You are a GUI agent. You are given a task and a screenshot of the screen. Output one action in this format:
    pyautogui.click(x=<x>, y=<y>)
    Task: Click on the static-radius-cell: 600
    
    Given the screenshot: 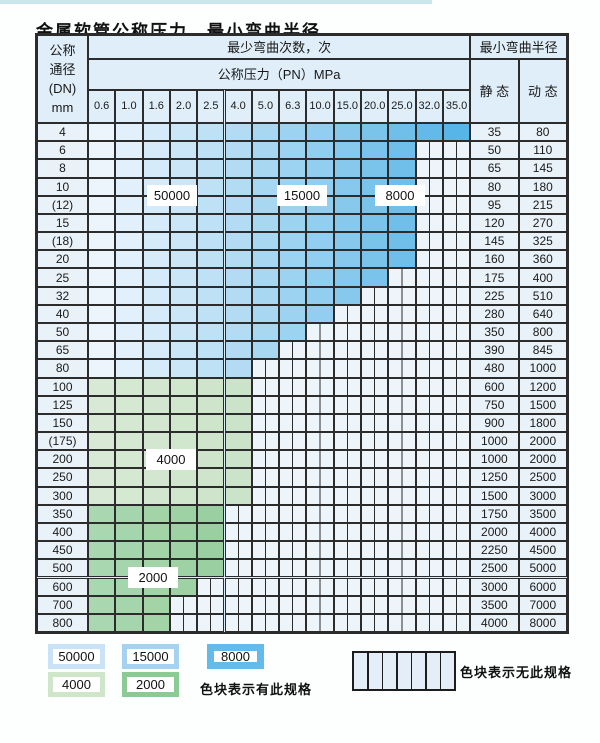 What is the action you would take?
    pyautogui.click(x=494, y=386)
    